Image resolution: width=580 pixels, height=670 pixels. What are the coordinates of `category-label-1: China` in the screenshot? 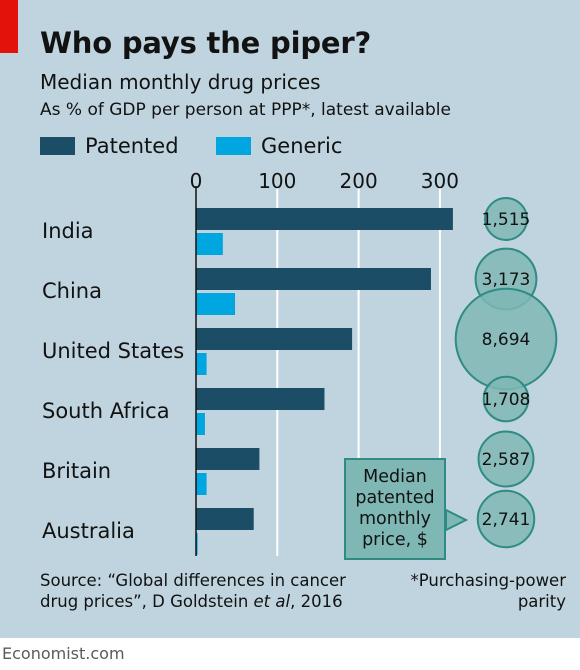 It's located at (72, 291).